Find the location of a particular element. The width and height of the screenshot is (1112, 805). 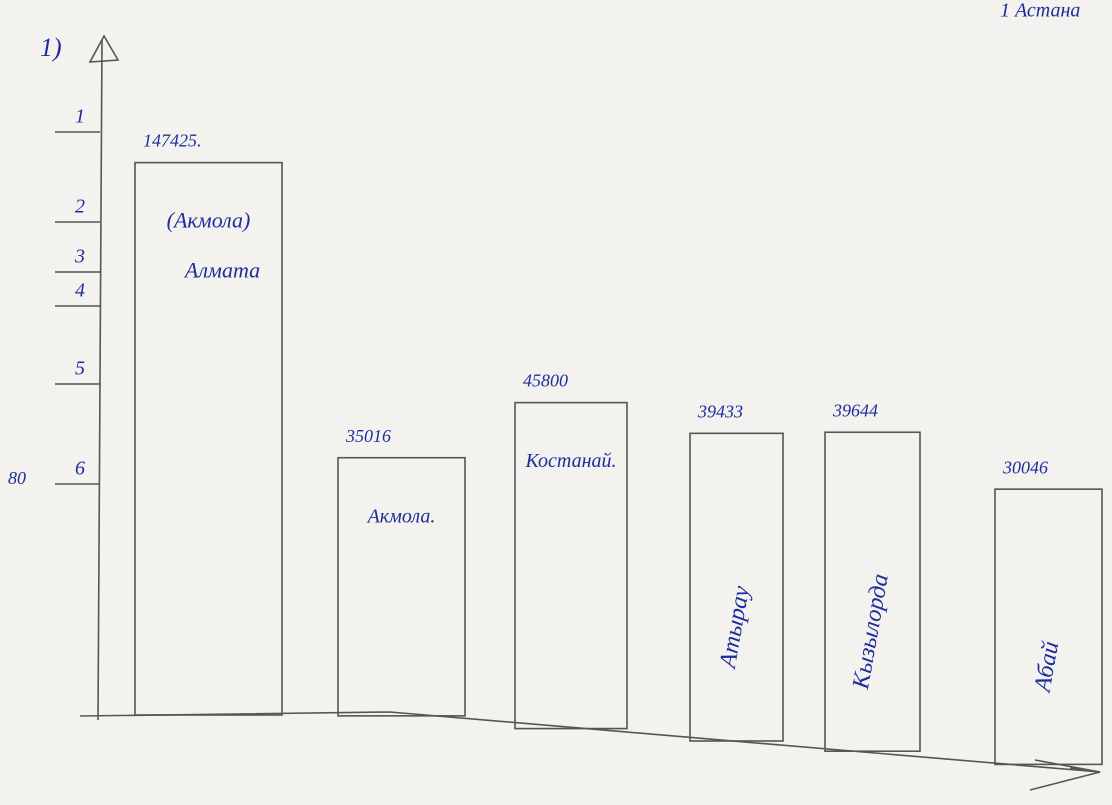

category-label: (Акмола) Алмата is located at coordinates (213, 245).